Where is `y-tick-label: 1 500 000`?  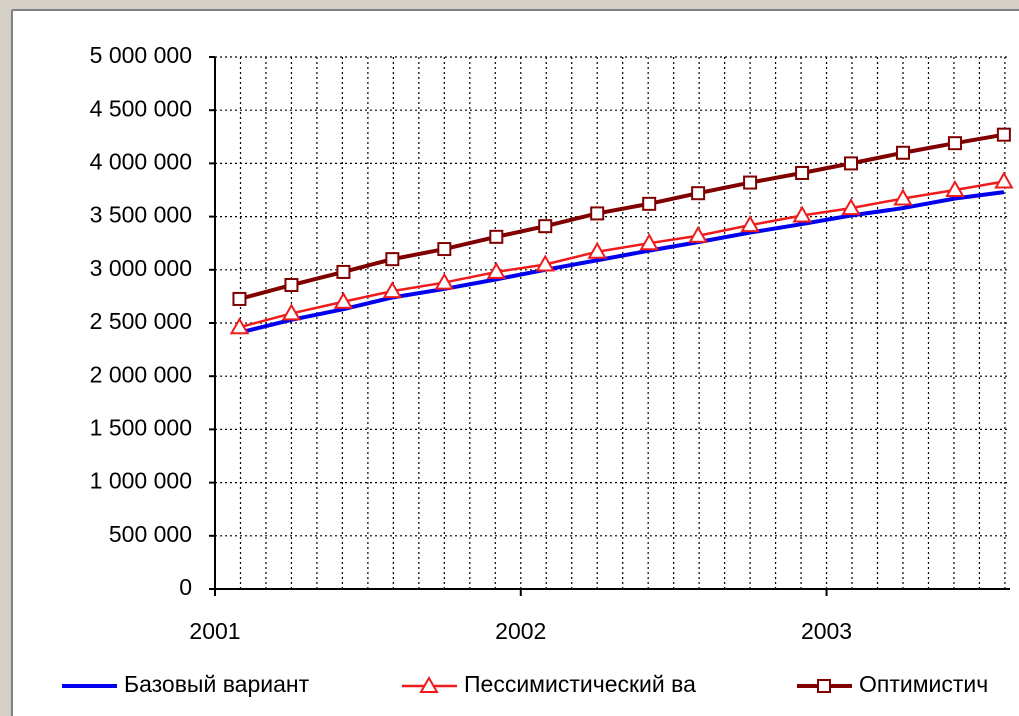 y-tick-label: 1 500 000 is located at coordinates (141, 427).